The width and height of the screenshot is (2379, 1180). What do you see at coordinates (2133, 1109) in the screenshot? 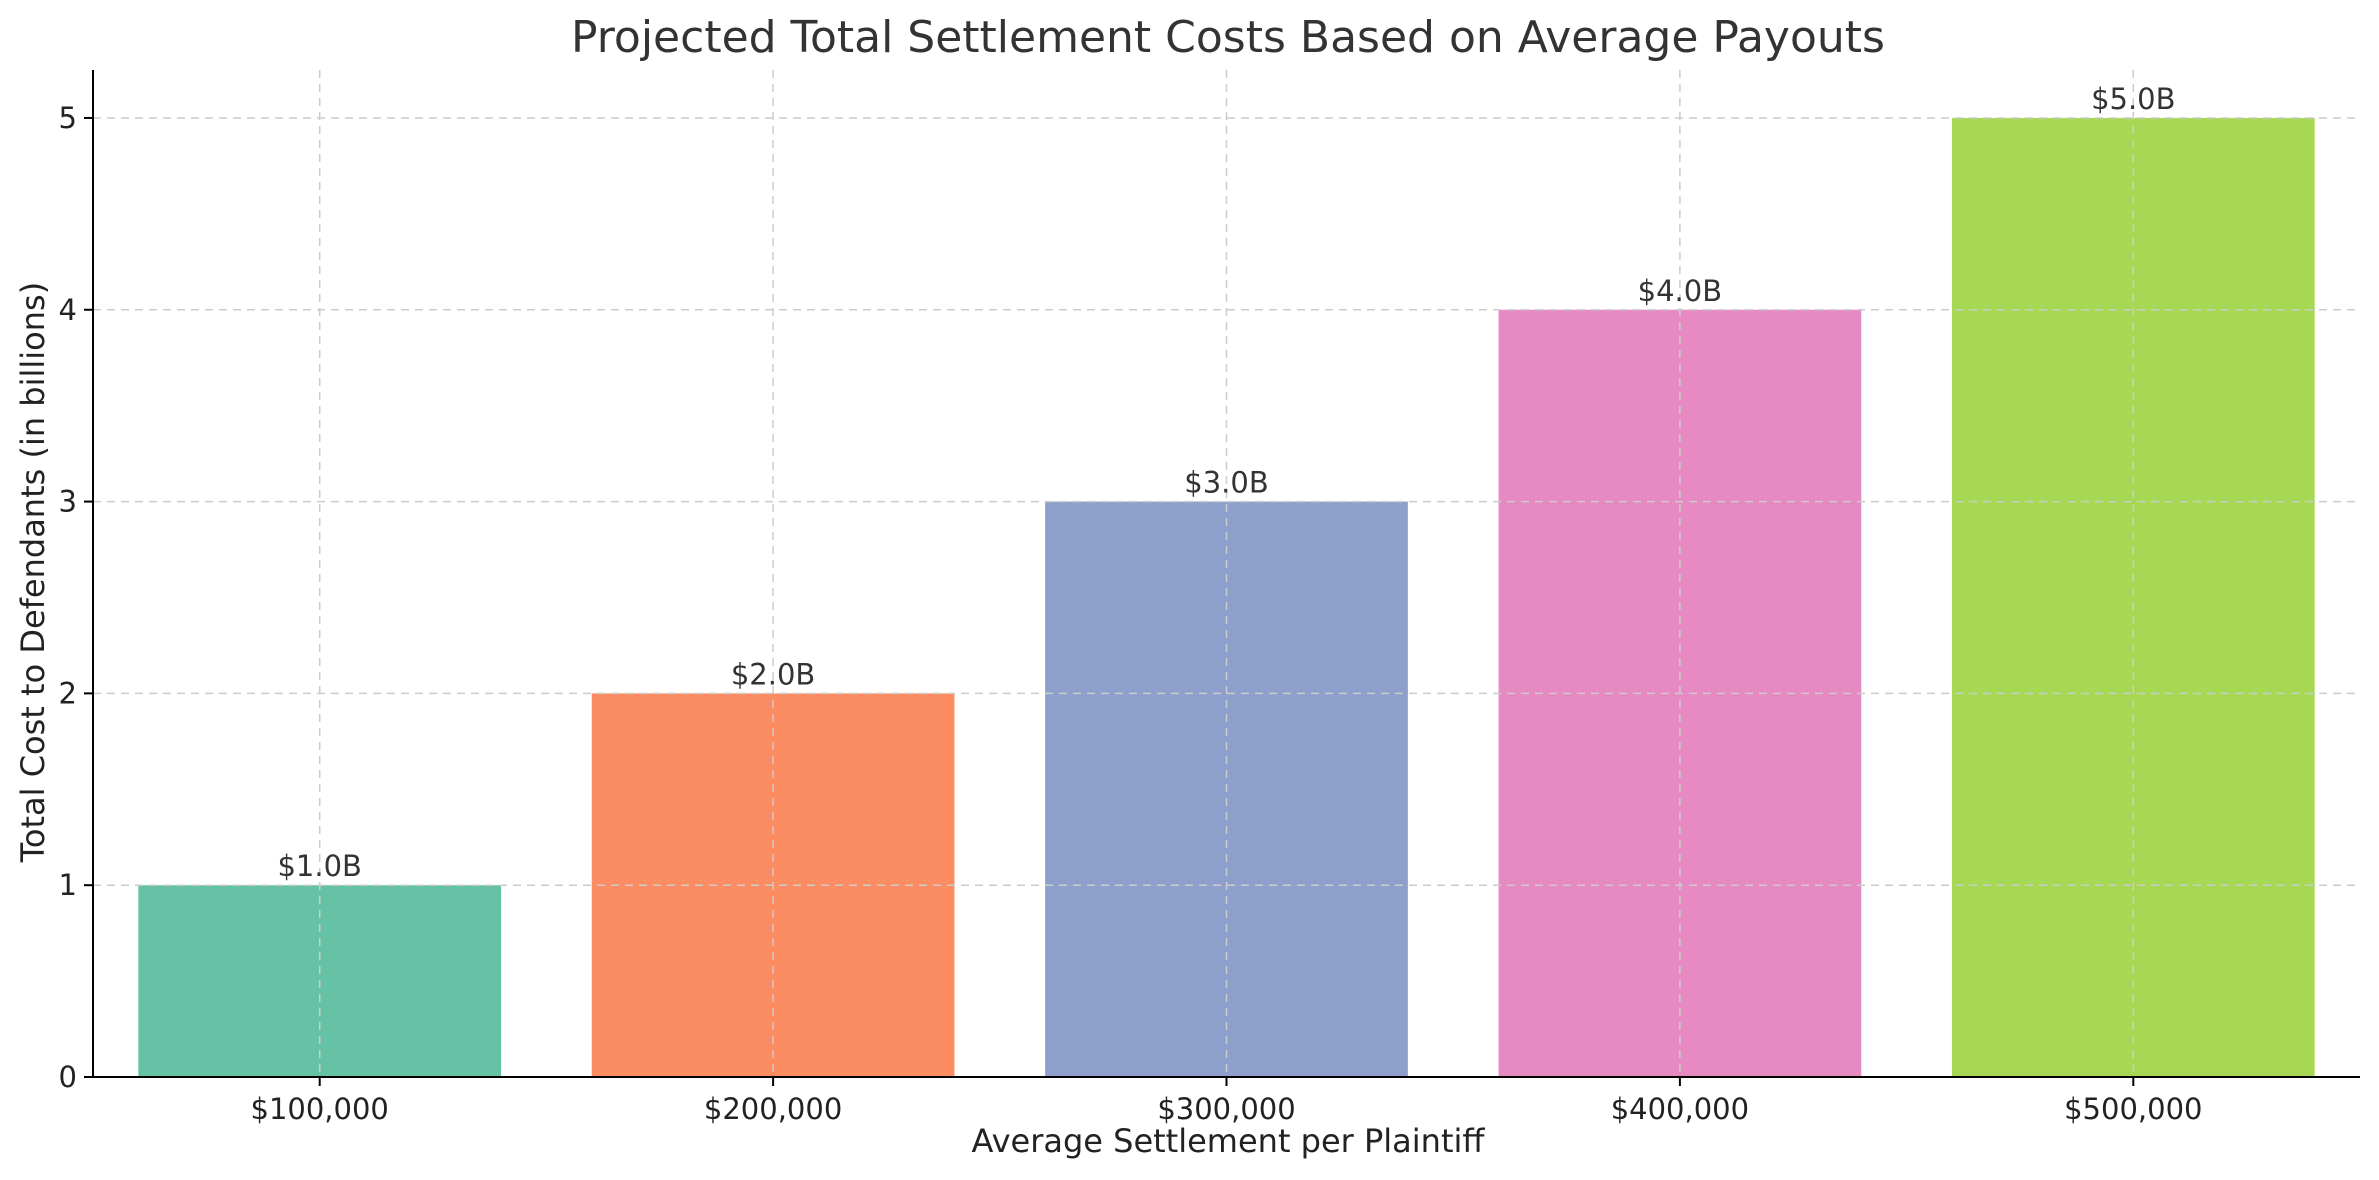
I see `x-tick-label: $500,000` at bounding box center [2133, 1109].